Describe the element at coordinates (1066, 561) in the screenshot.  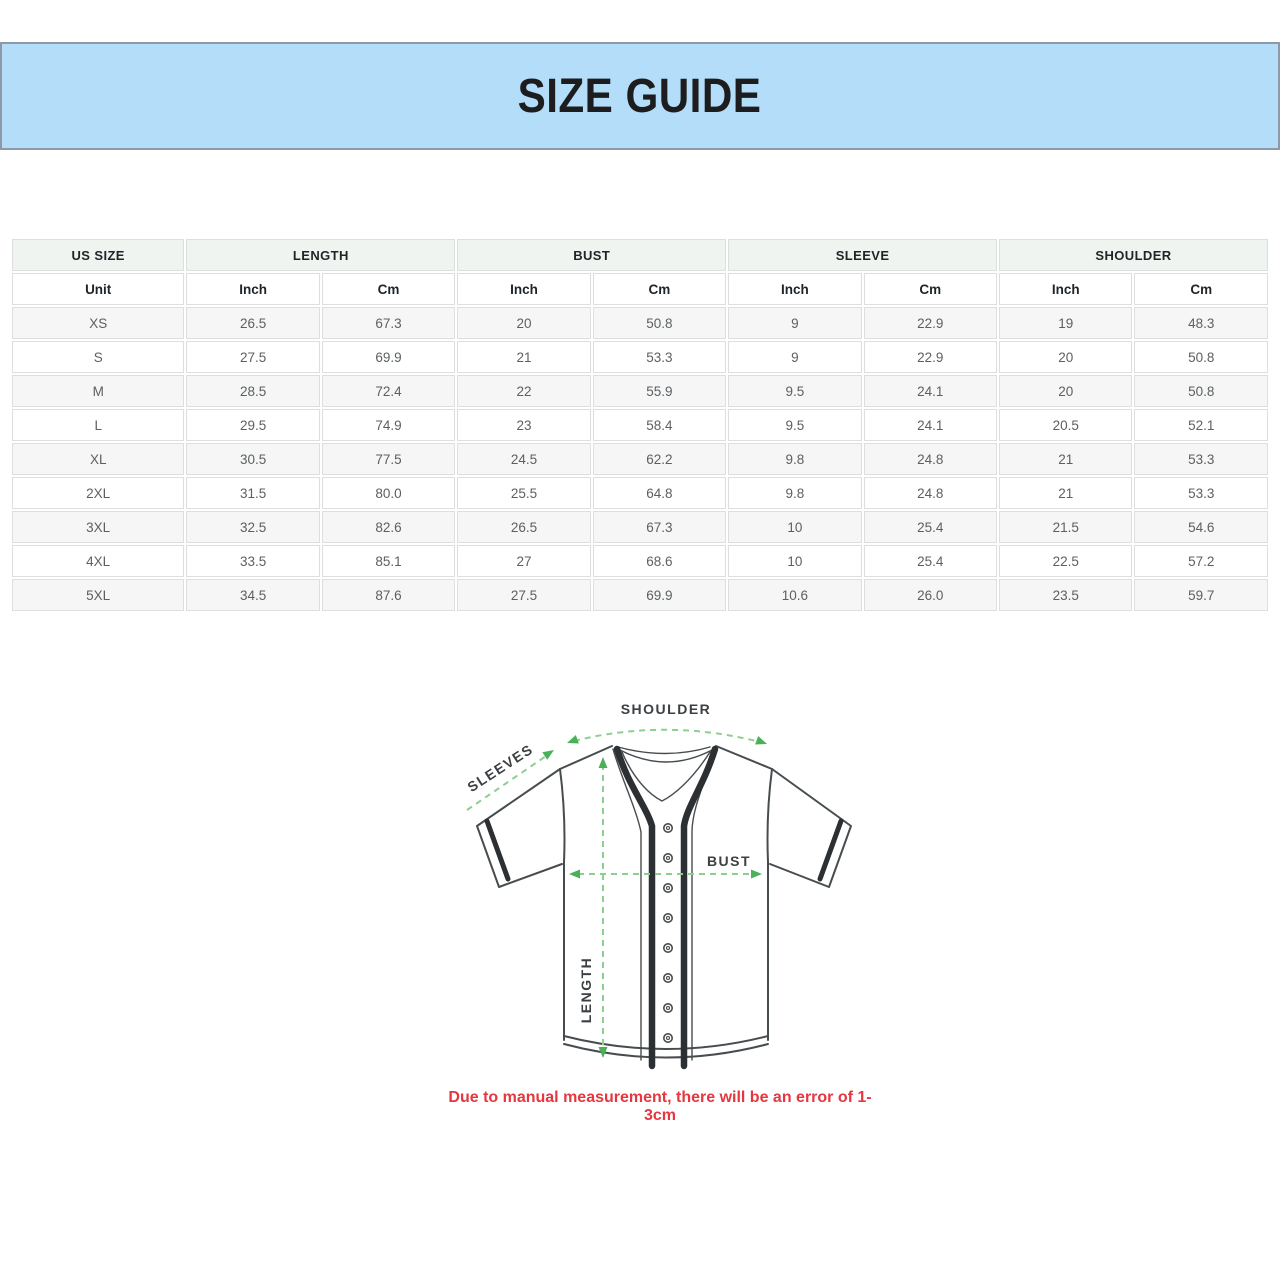
I see `size-value-cell: 22.5` at that location.